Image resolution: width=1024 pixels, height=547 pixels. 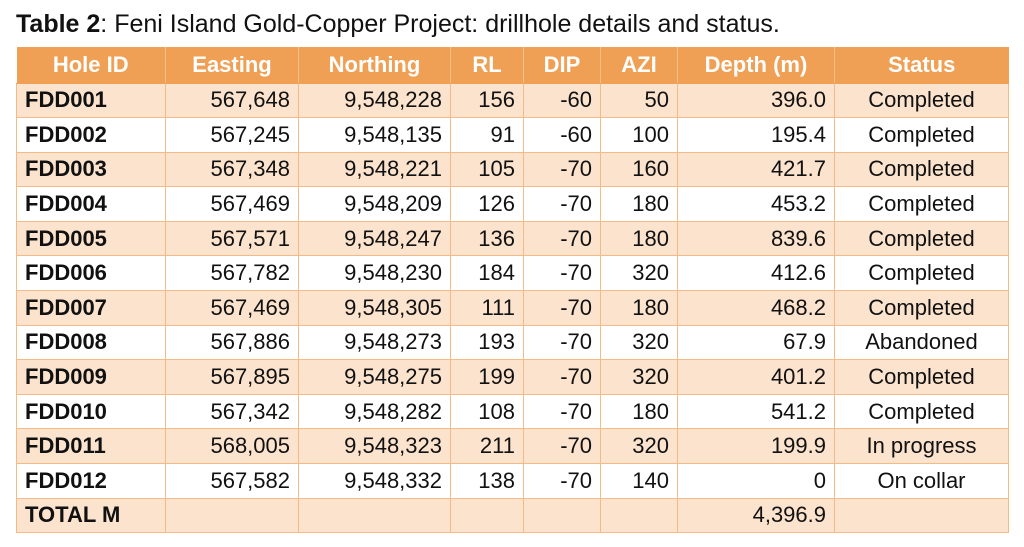 What do you see at coordinates (756, 411) in the screenshot?
I see `depth-cell: 541.2` at bounding box center [756, 411].